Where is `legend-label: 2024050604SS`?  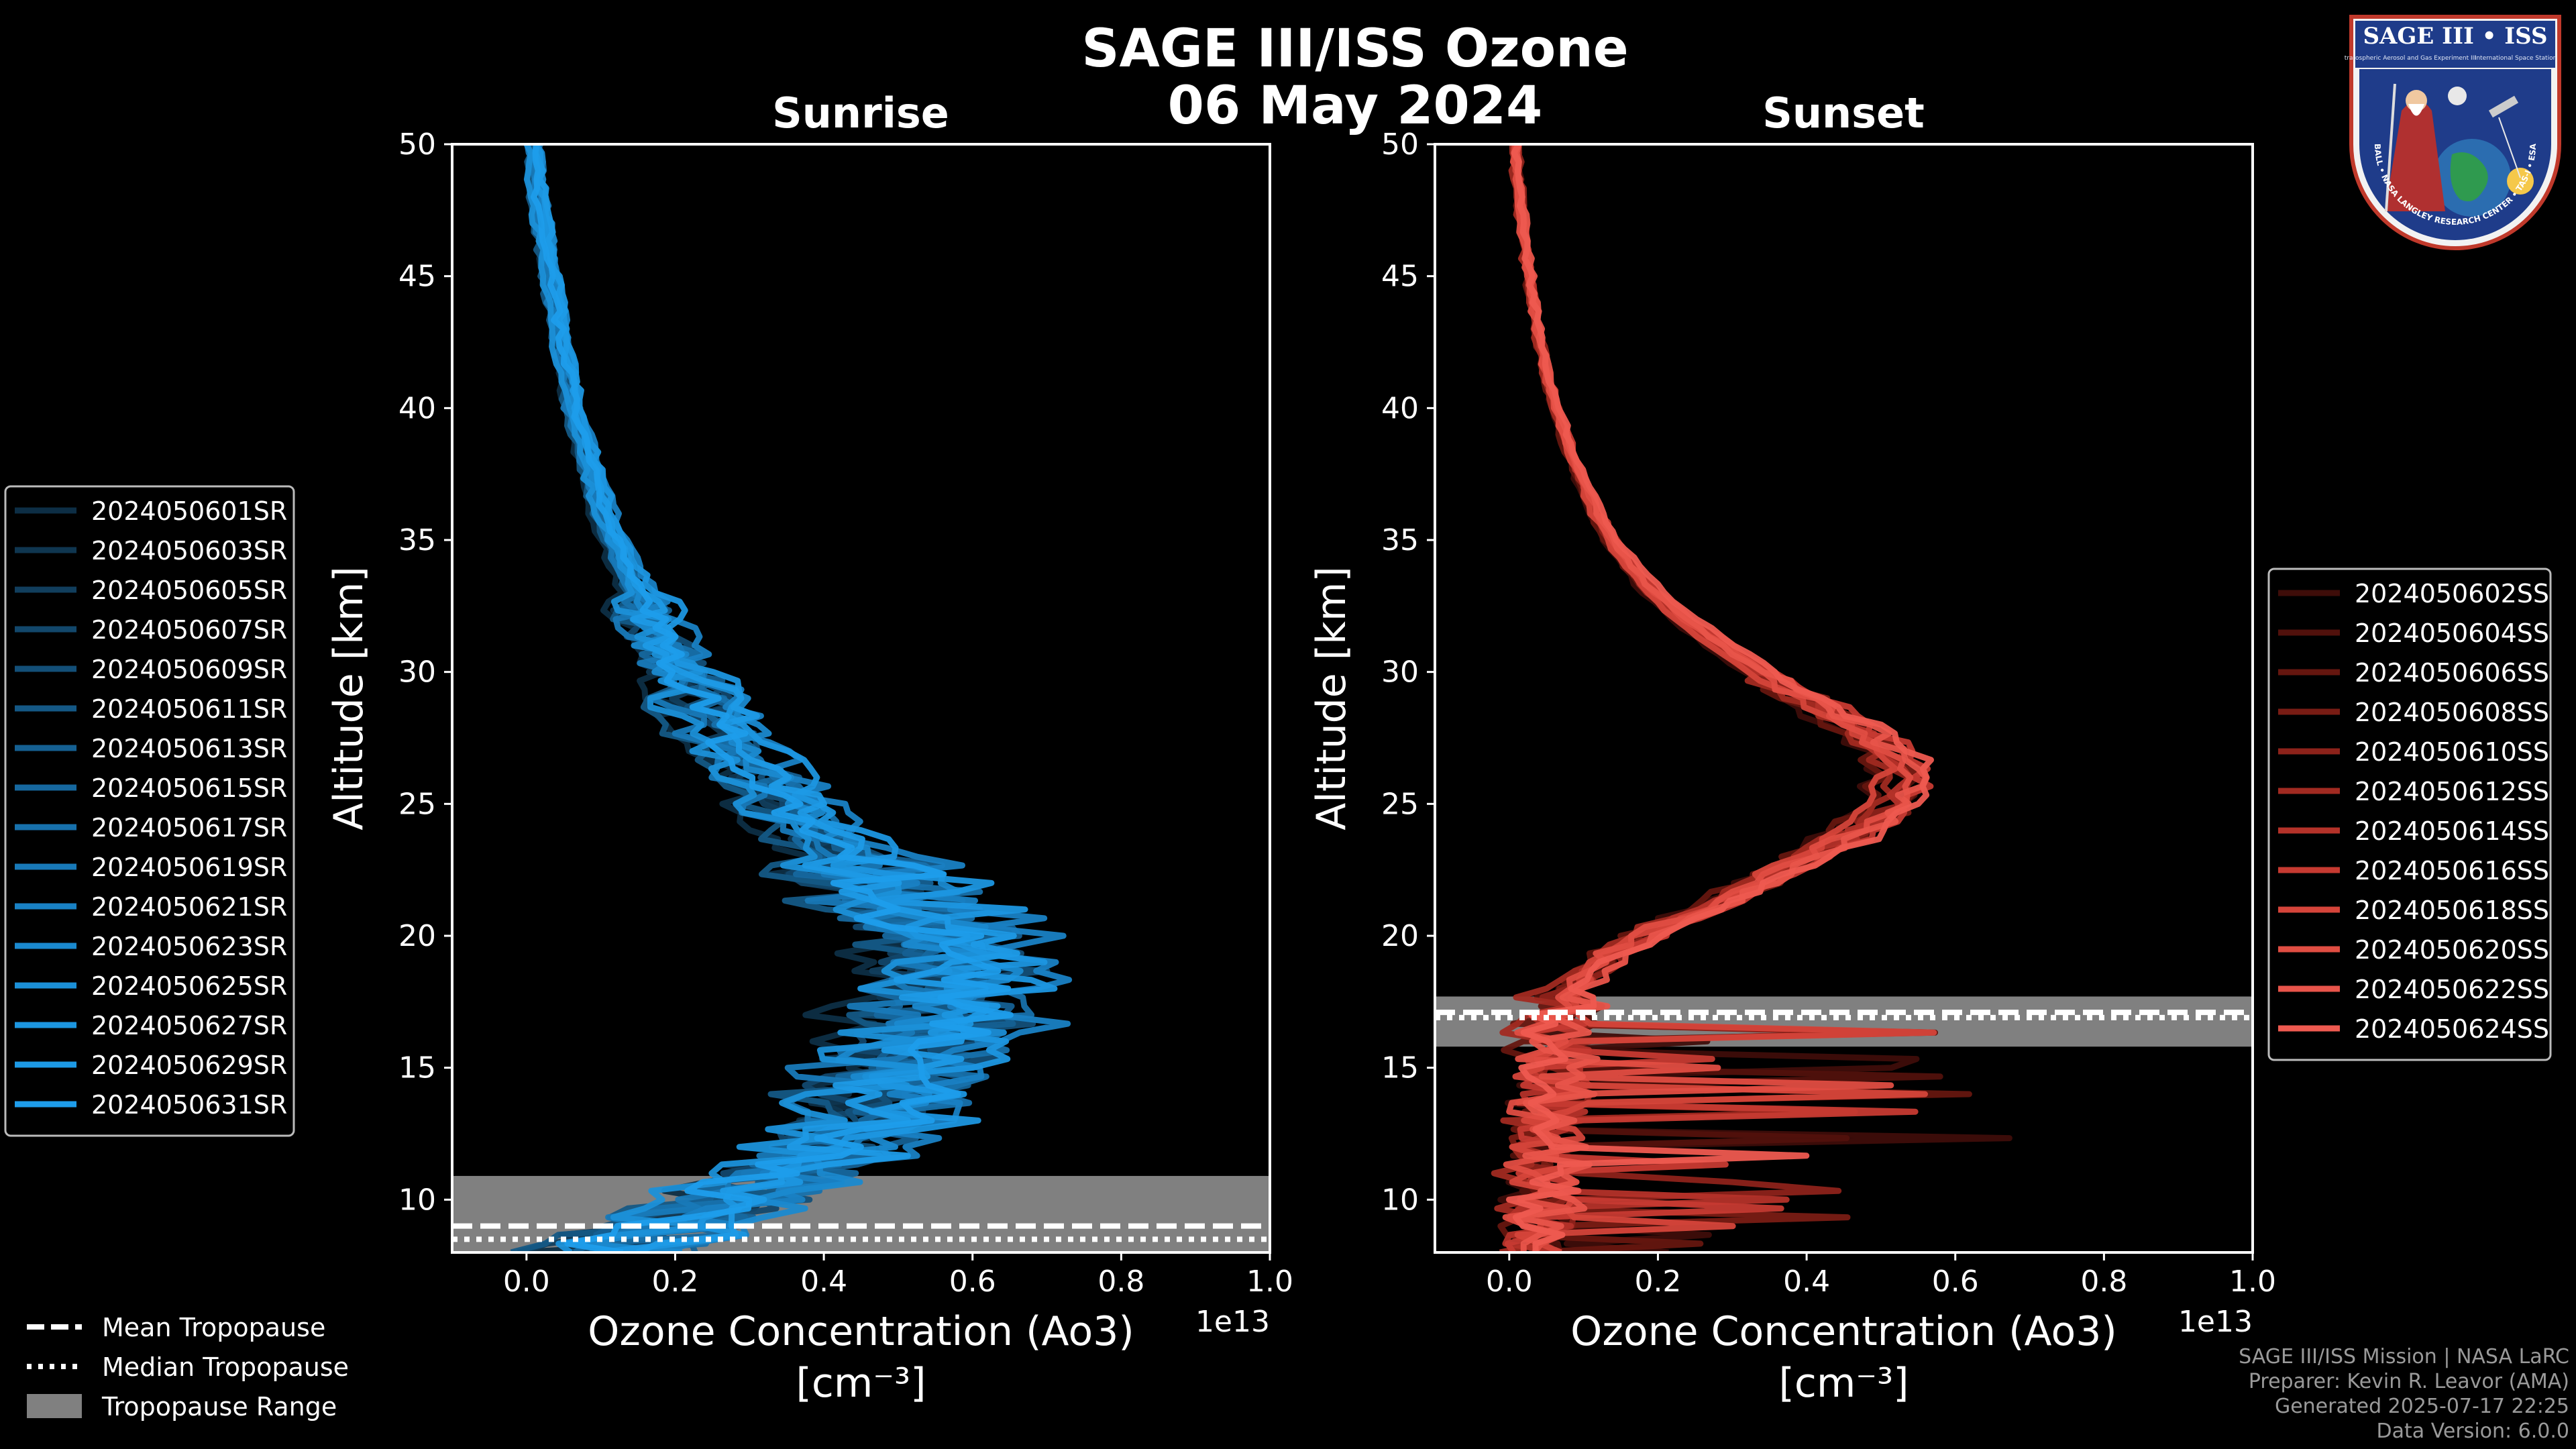
legend-label: 2024050604SS is located at coordinates (2452, 633).